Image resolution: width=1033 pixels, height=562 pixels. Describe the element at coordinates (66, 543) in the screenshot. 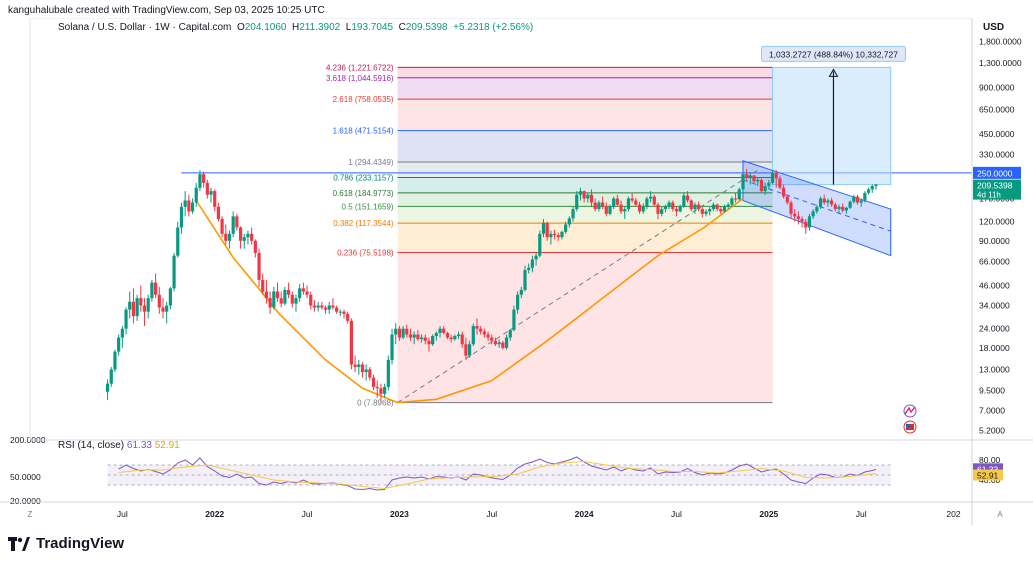

I see `tradingview-logo: TradingView` at that location.